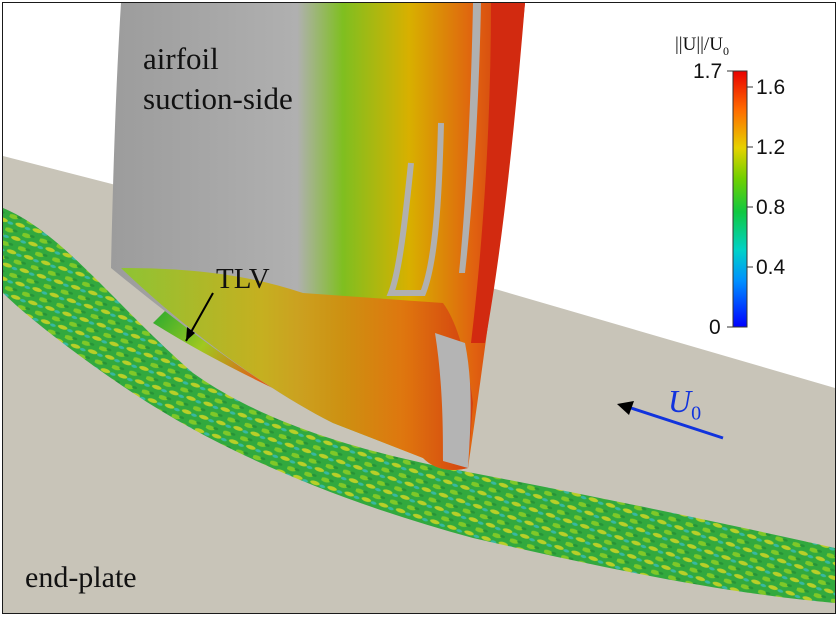 The image size is (838, 619). Describe the element at coordinates (771, 207) in the screenshot. I see `colorbar-tick-label: 0.8` at that location.